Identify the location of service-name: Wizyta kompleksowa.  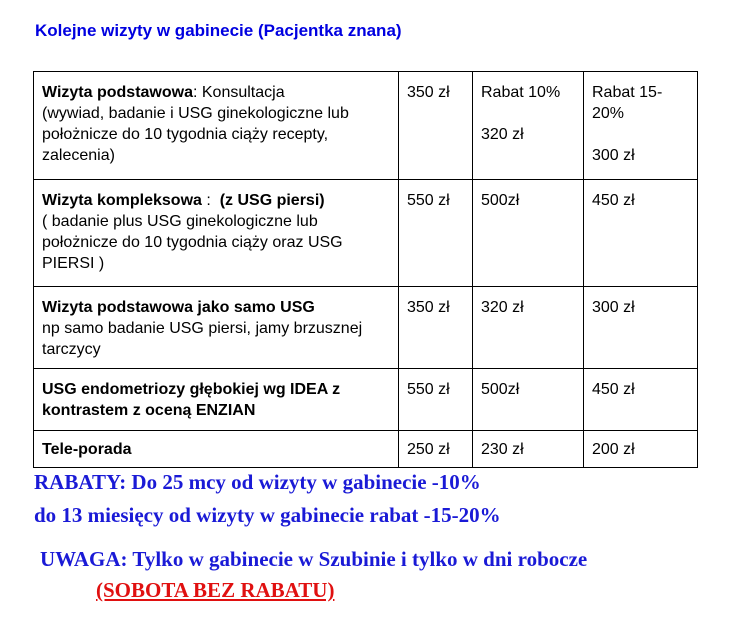
(122, 200).